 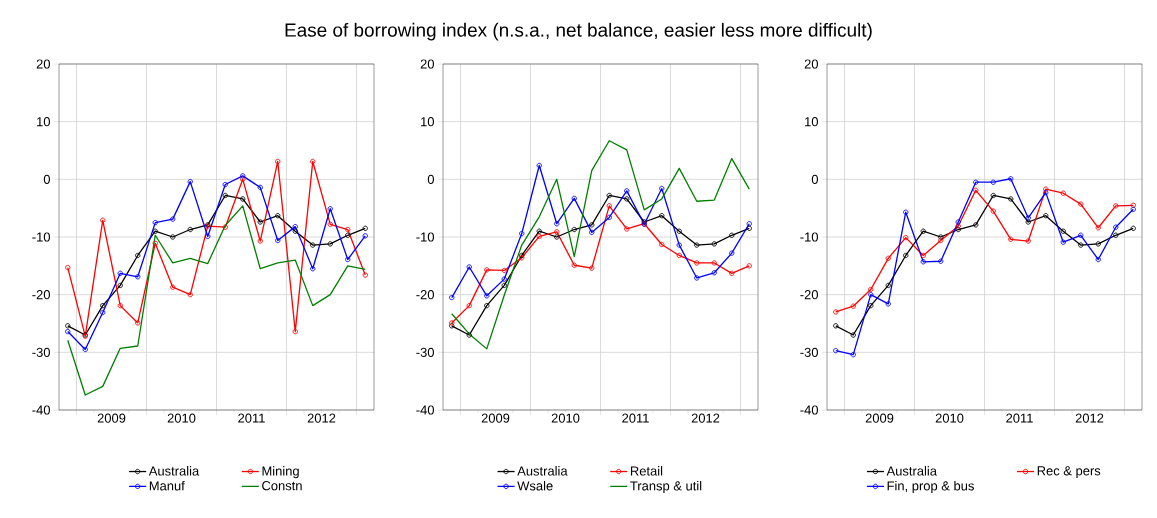 What do you see at coordinates (41, 295) in the screenshot?
I see `y-tick-label: -20` at bounding box center [41, 295].